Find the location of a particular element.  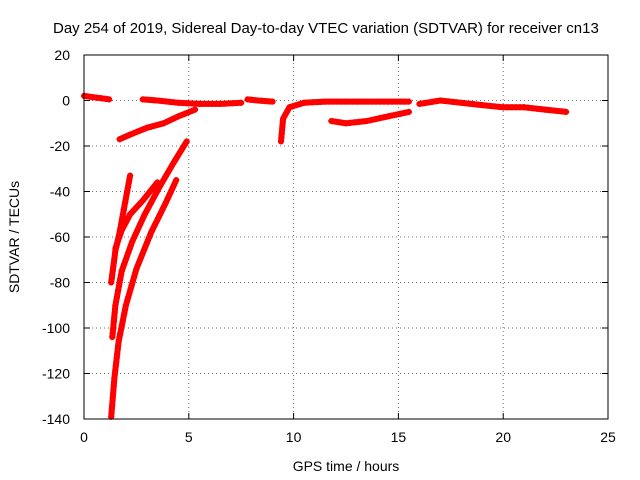

x-tick-label: 10 is located at coordinates (294, 437).